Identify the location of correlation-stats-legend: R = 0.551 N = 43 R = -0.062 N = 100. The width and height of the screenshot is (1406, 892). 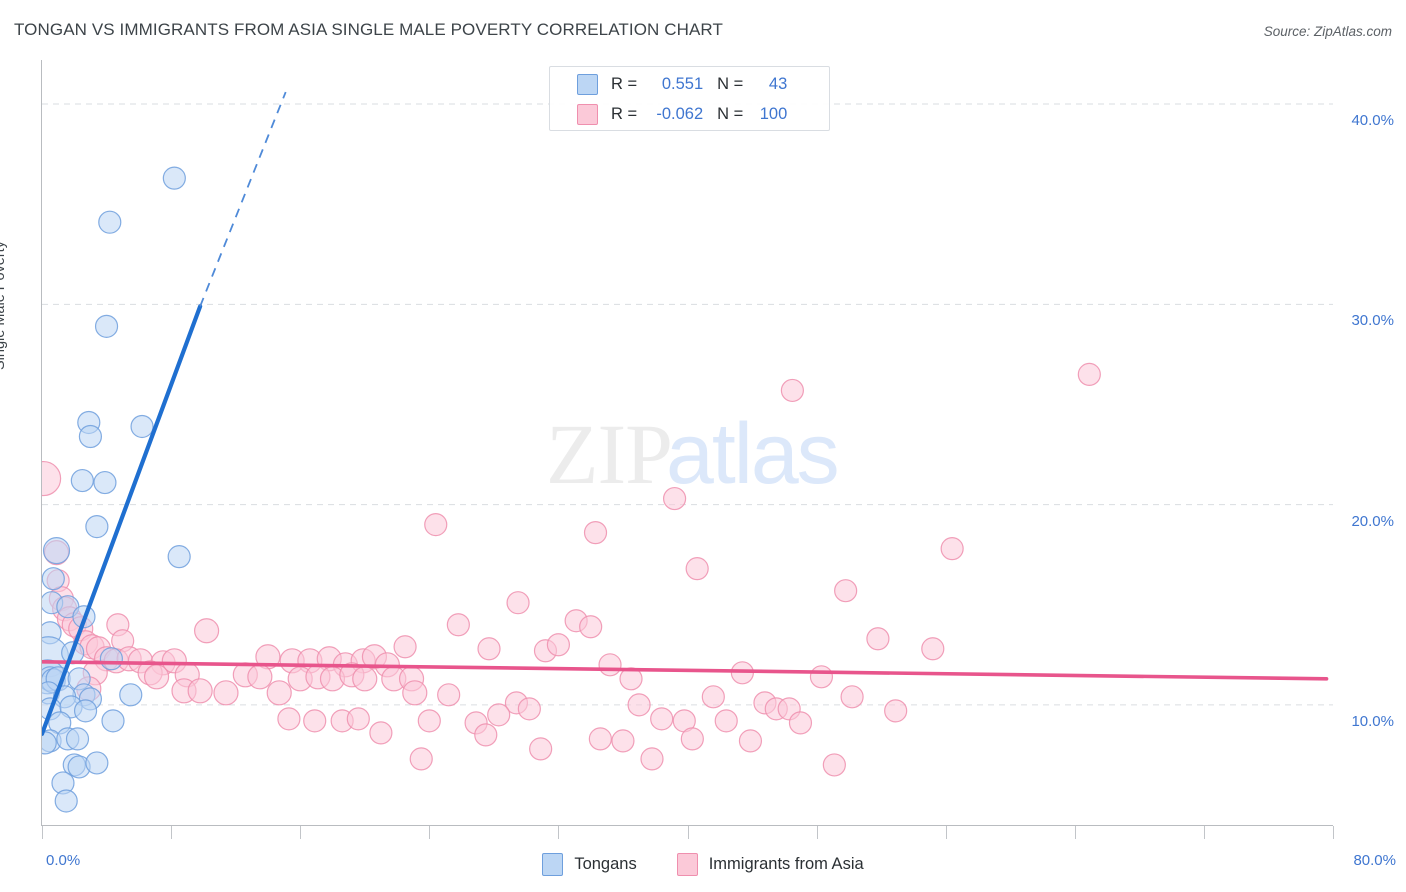
(689, 98).